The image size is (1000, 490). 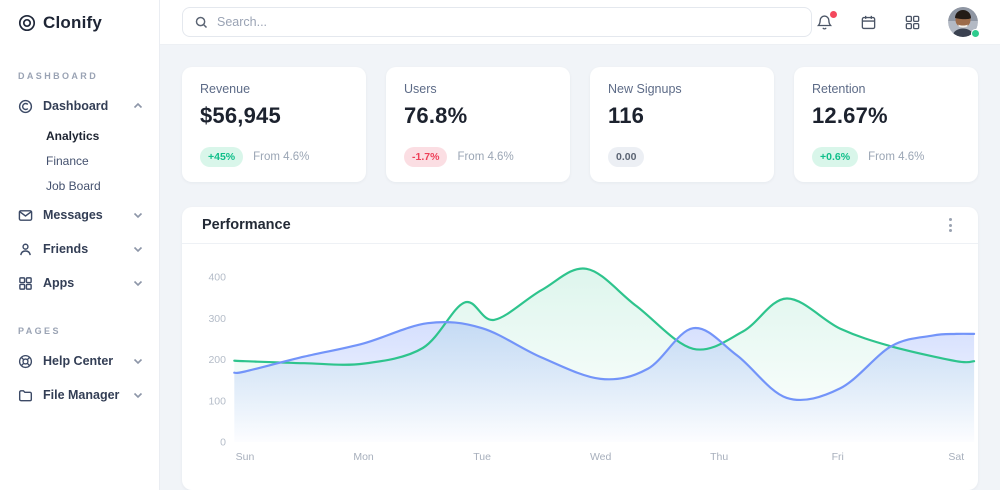 I want to click on dashboard-icon, so click(x=25, y=106).